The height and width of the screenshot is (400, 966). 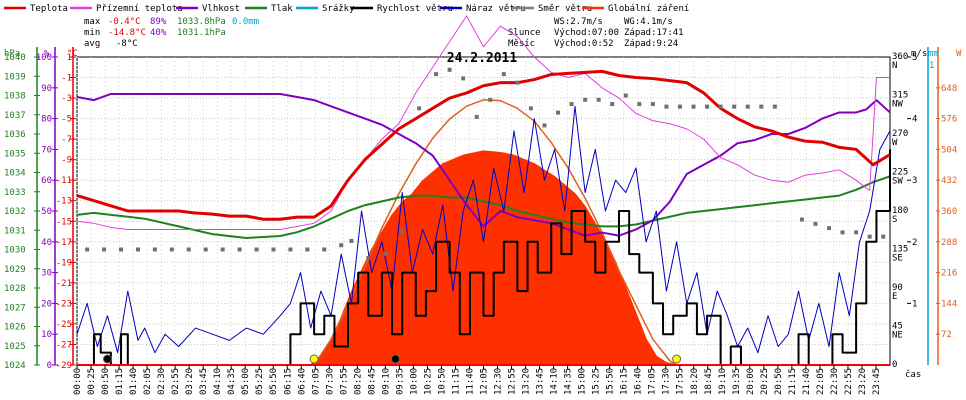 What do you see at coordinates (176, 381) in the screenshot?
I see `x-tick-label: 02:55` at bounding box center [176, 381].